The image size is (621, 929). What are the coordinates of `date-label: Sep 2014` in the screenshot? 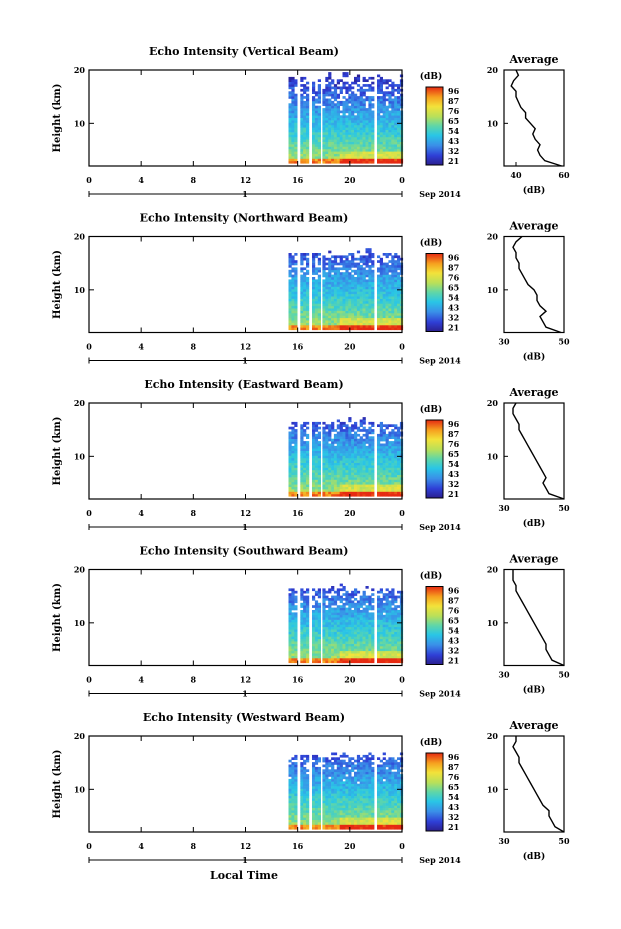 It's located at (440, 527).